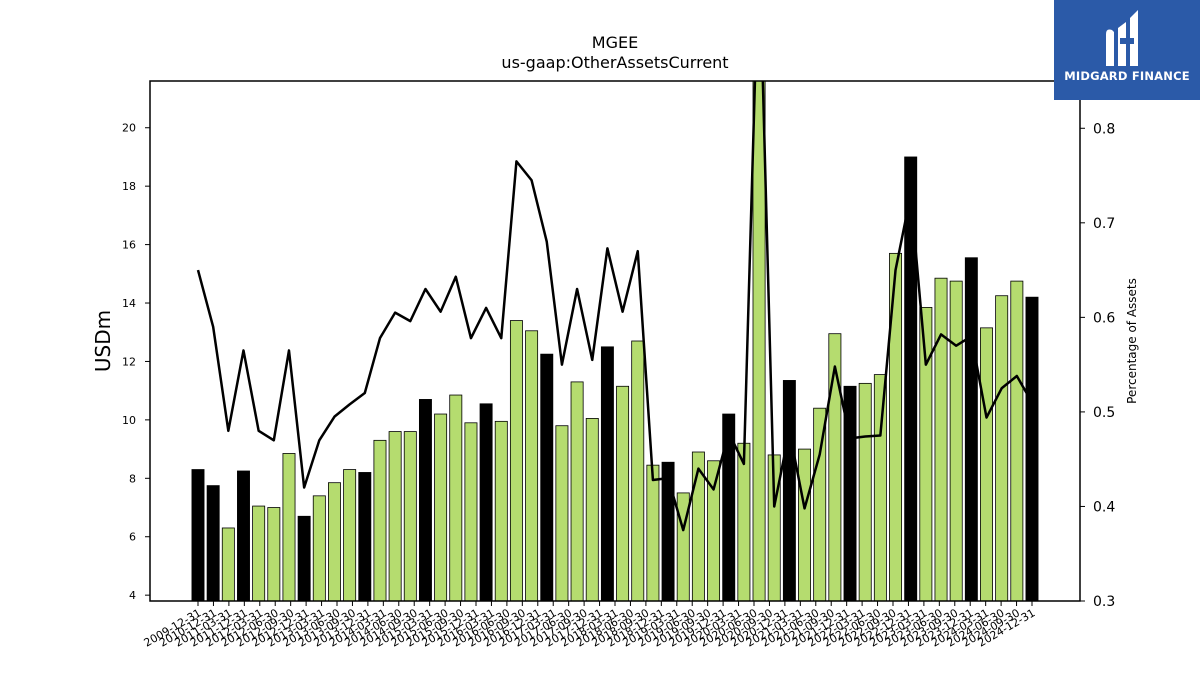 Image resolution: width=1200 pixels, height=675 pixels. I want to click on brand-logo: MIDGARD FINANCE, so click(1127, 50).